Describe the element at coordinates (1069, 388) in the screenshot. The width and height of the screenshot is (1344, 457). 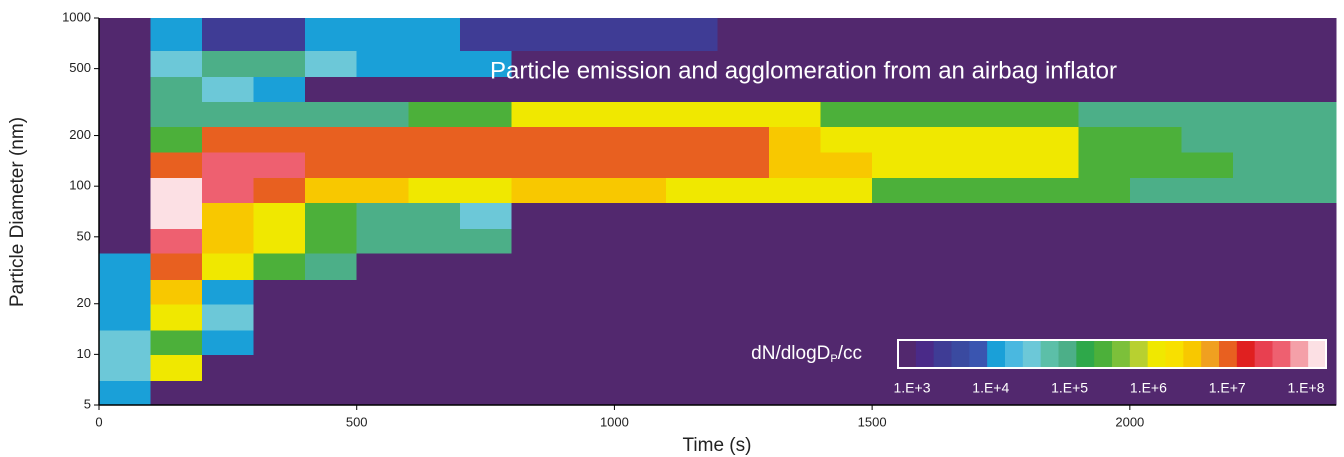
I see `colorbar-tick-label: 1.E+5` at that location.